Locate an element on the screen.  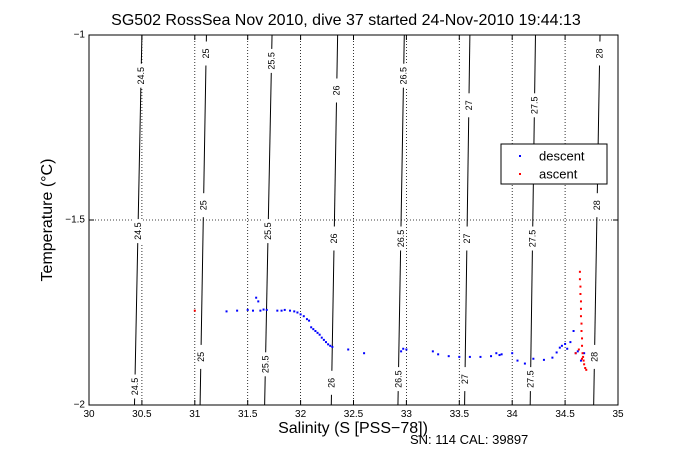
legend-label-ascent: ascent is located at coordinates (558, 174).